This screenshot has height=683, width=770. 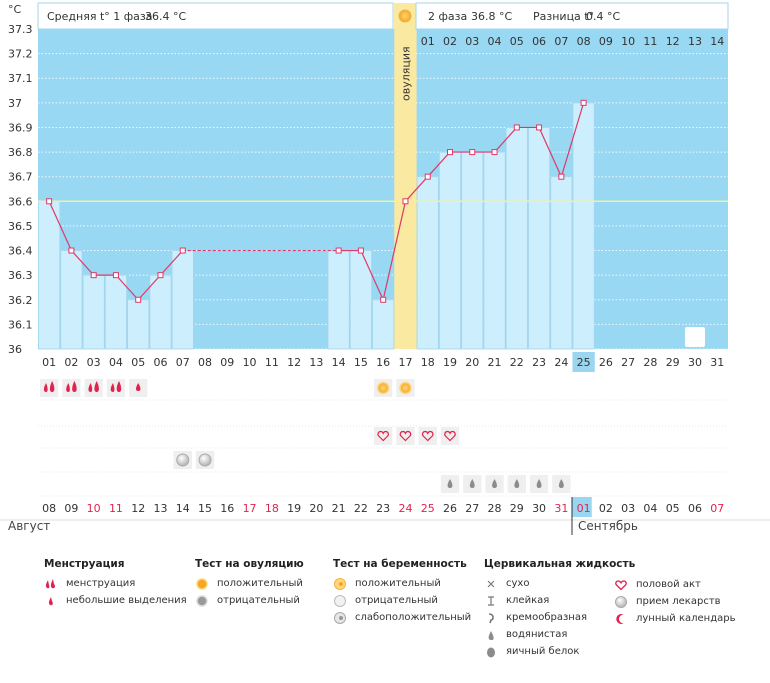 I want to click on date-label: 17, so click(x=250, y=508).